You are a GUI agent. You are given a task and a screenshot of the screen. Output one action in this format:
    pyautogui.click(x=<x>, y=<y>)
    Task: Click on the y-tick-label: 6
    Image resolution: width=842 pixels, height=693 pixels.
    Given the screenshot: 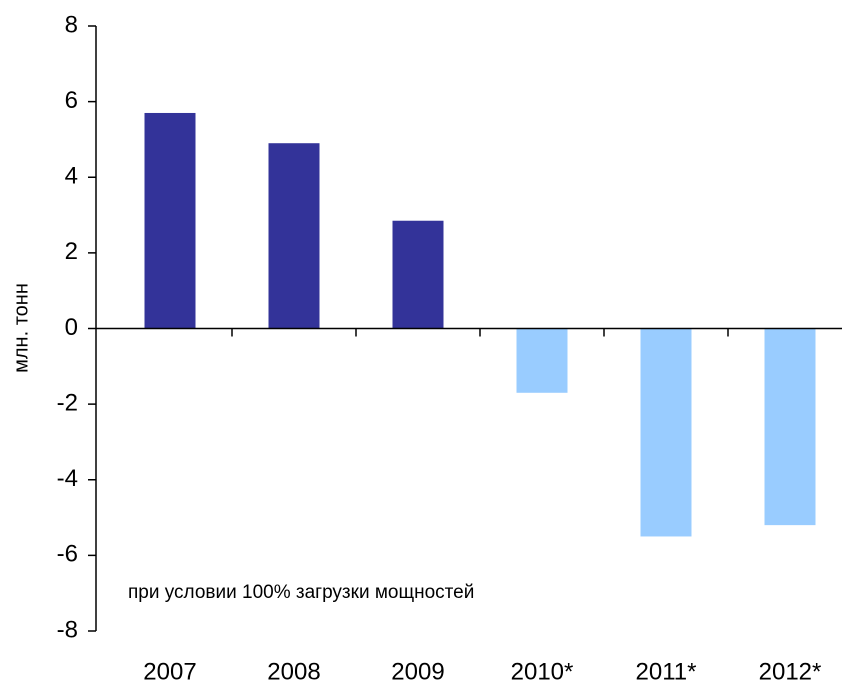 What is the action you would take?
    pyautogui.click(x=71, y=100)
    